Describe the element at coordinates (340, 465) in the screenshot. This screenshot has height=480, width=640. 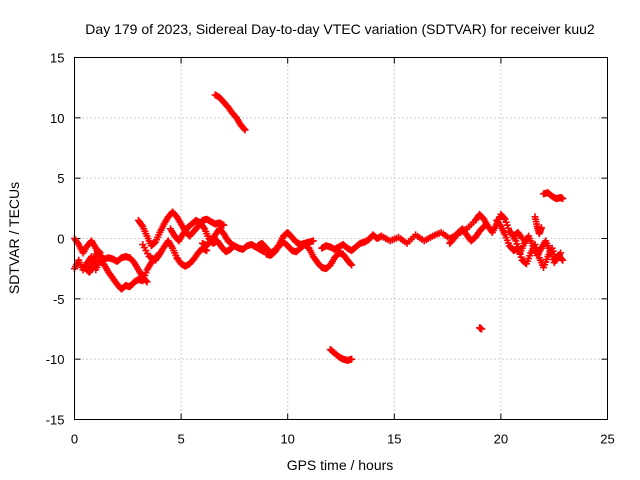
I see `x-axis-title: GPS time / hours` at that location.